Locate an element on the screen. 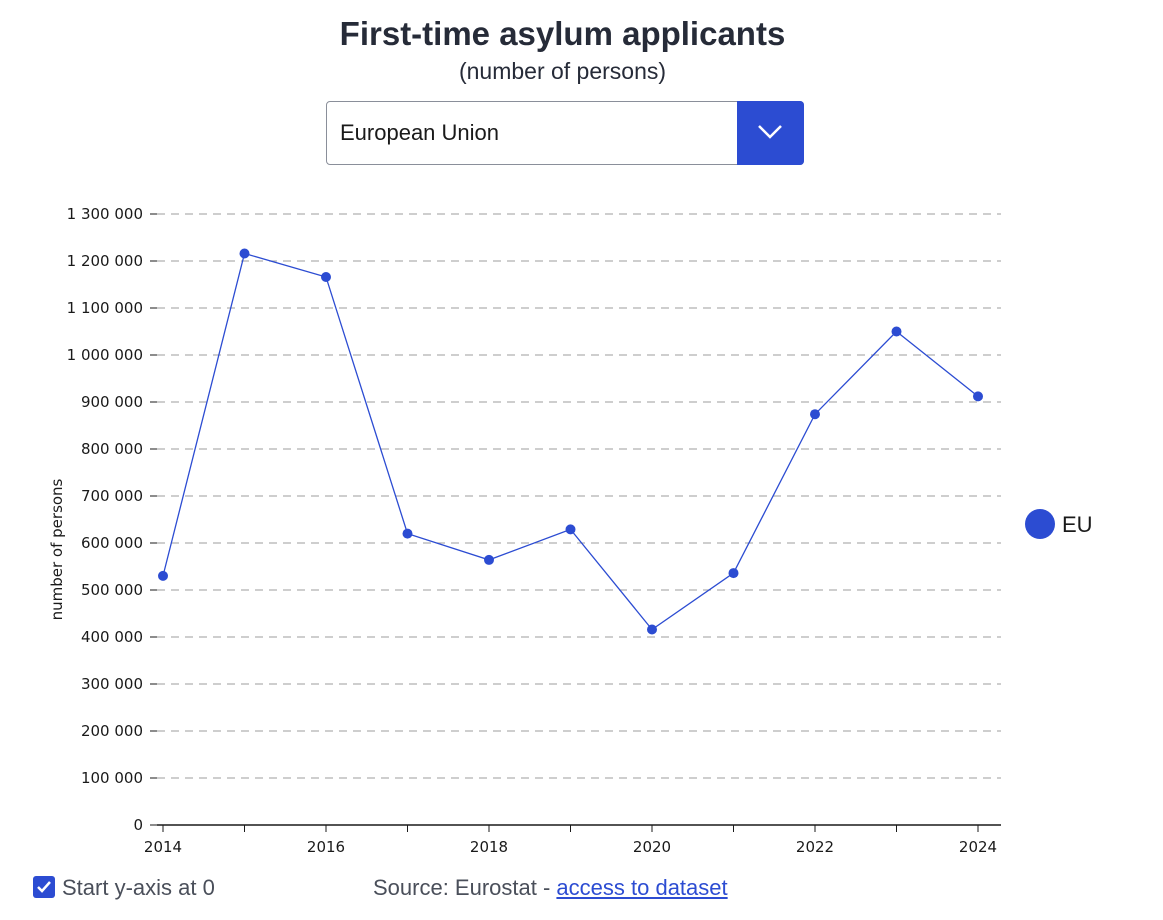 The height and width of the screenshot is (920, 1163). x-tick-label: 2014 is located at coordinates (163, 847).